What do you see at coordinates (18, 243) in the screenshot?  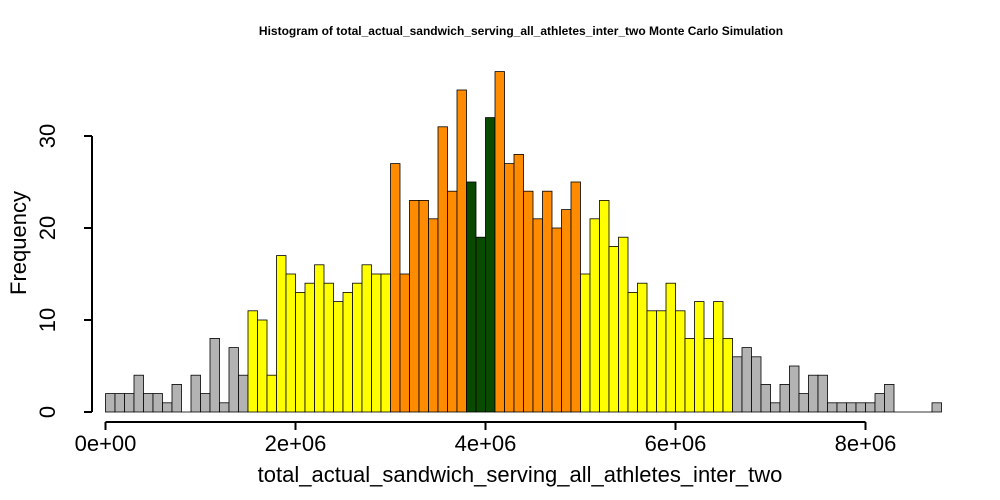 I see `y-axis-label: Frequency` at bounding box center [18, 243].